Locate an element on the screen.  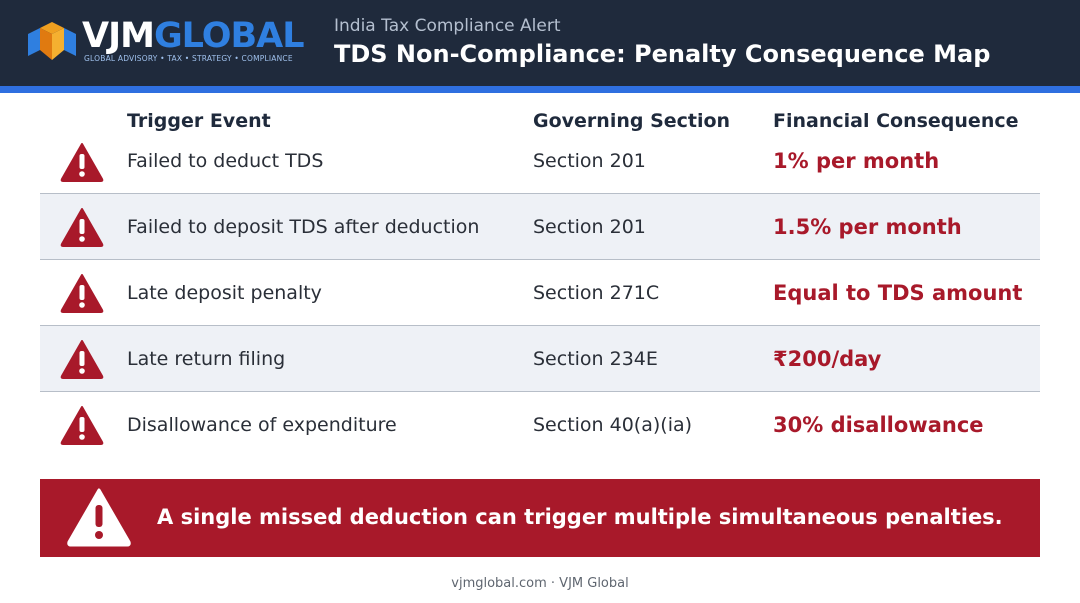
financial-consequence-cell: Equal to TDS amount is located at coordinates (898, 293).